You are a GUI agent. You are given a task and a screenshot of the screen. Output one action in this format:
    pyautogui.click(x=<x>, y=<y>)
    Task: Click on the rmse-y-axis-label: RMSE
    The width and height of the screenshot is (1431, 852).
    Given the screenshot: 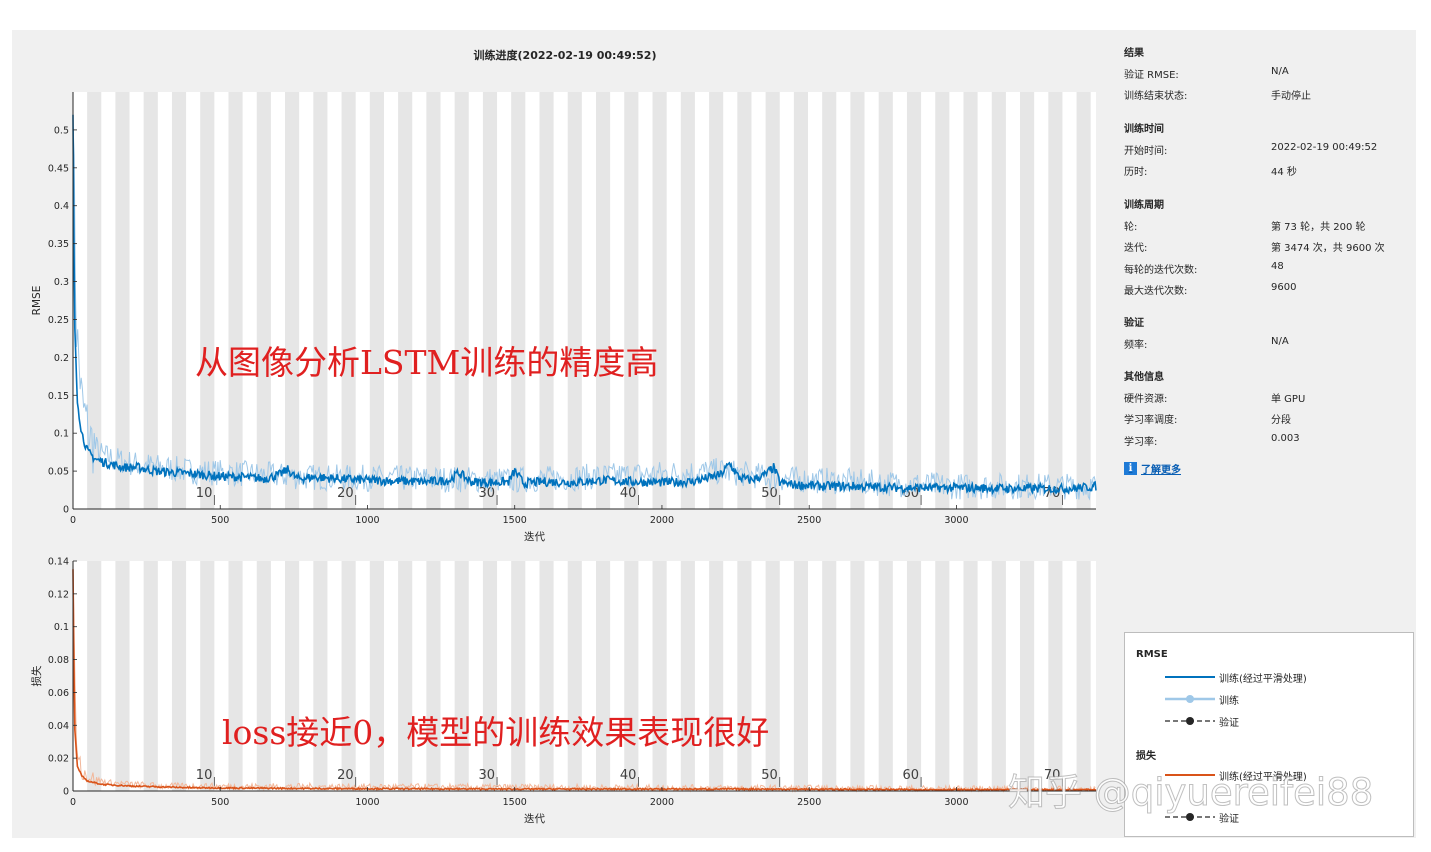 What is the action you would take?
    pyautogui.click(x=37, y=301)
    